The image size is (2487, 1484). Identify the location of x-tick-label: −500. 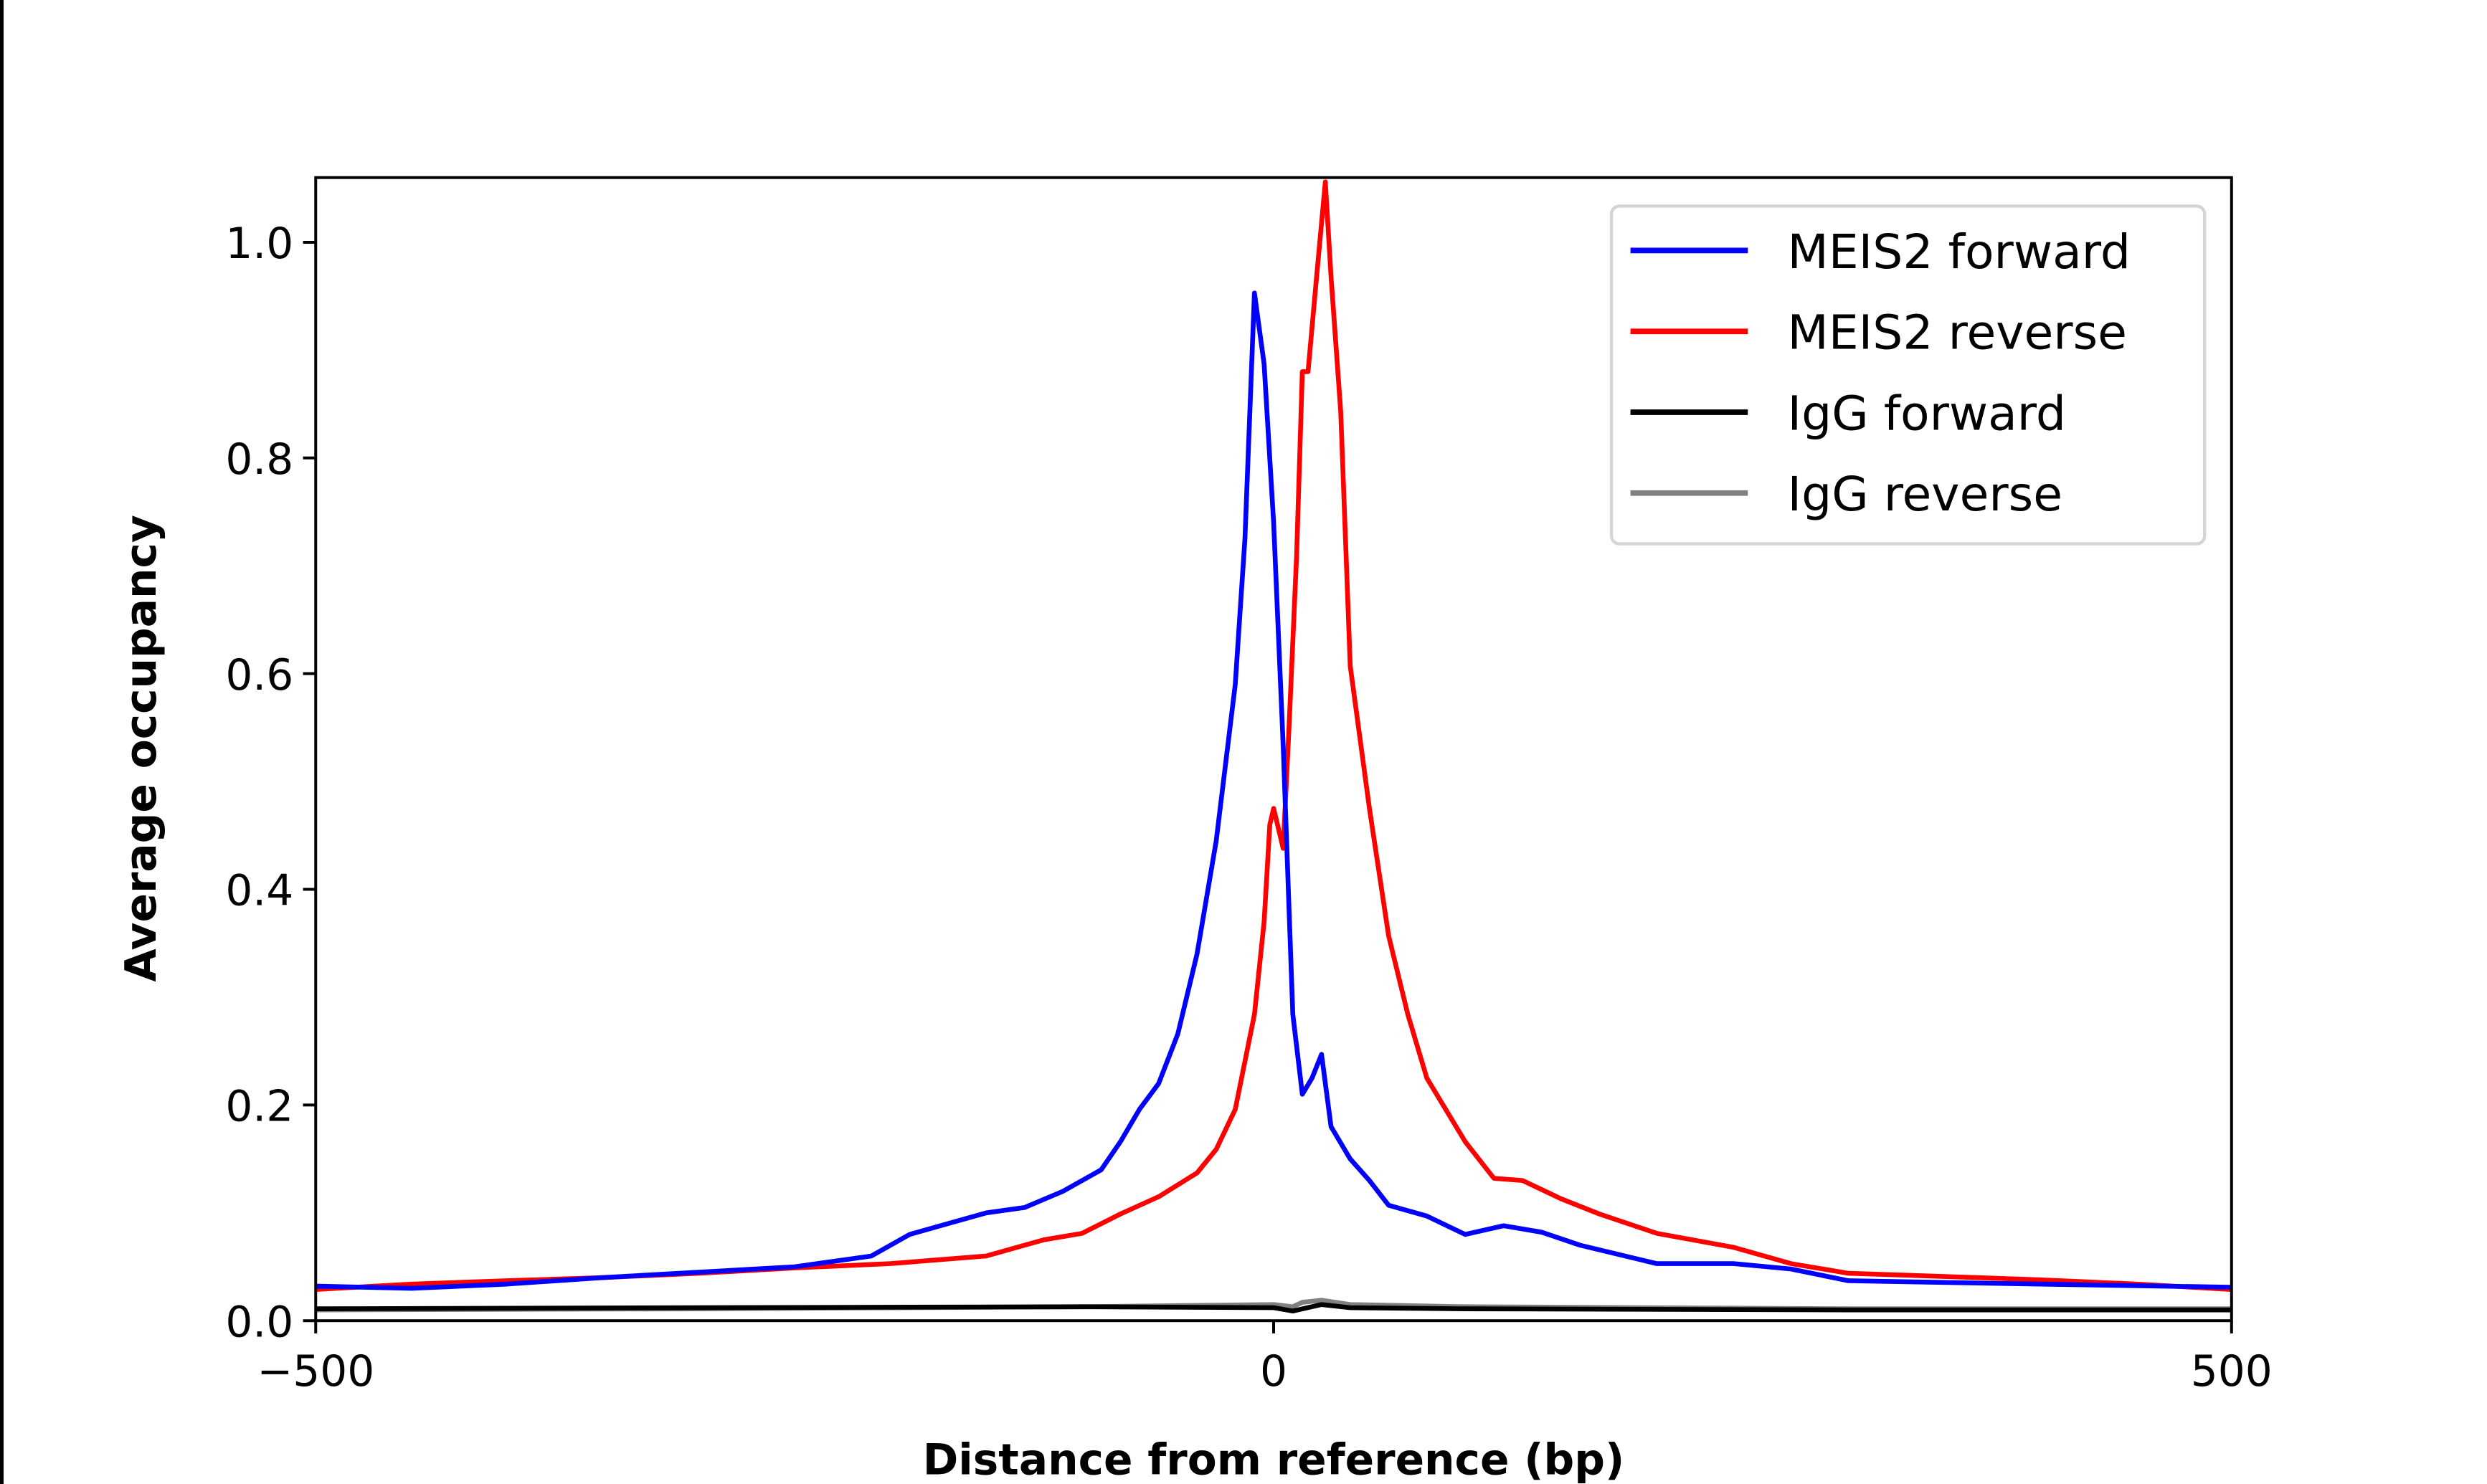
(315, 1372).